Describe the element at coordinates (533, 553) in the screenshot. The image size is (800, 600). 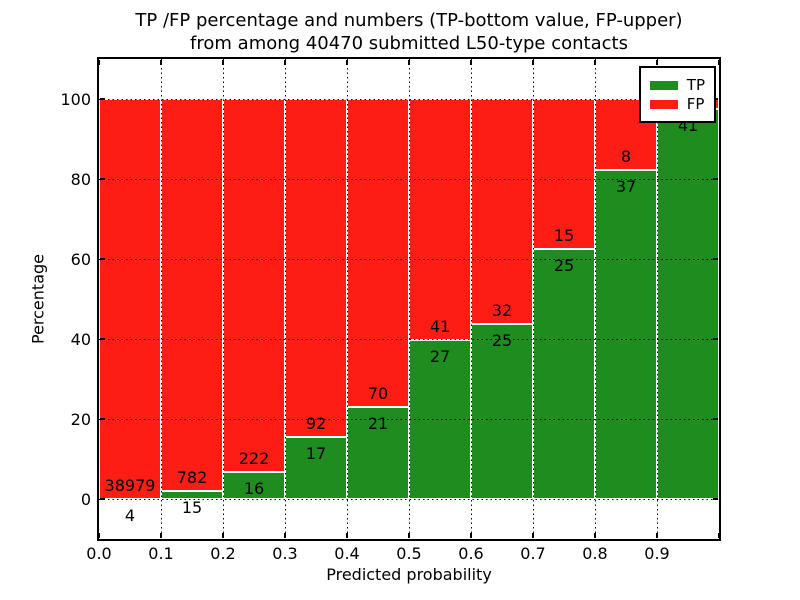
I see `x-tick-label: 0.7` at that location.